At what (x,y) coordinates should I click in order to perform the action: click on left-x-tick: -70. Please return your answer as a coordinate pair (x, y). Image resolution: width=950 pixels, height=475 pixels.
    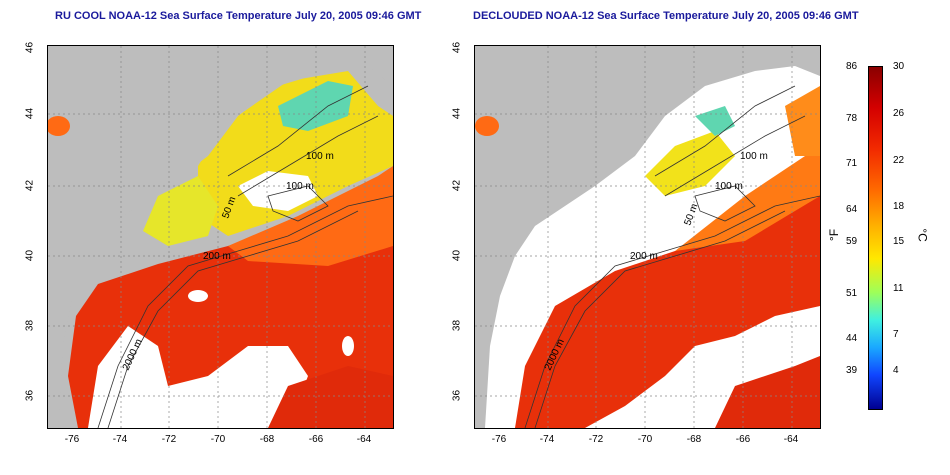
    Looking at the image, I should click on (218, 439).